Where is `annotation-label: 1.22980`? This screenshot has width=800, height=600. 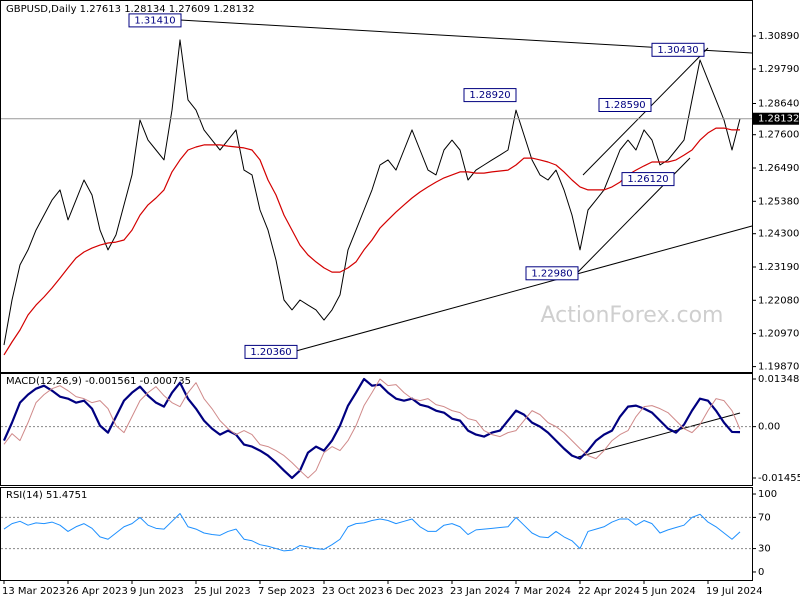 annotation-label: 1.22980 is located at coordinates (551, 273).